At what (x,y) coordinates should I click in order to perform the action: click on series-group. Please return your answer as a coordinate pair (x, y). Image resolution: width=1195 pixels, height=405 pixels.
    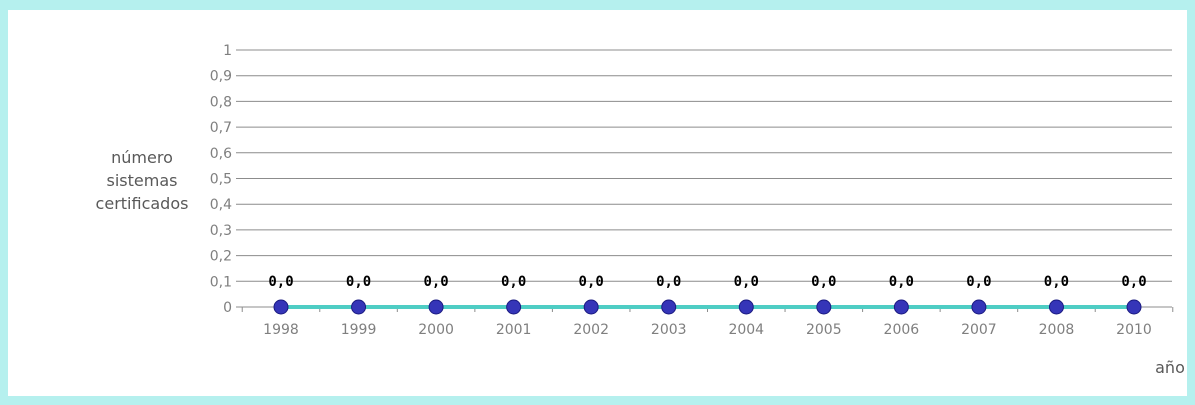
    Looking at the image, I should click on (707, 307).